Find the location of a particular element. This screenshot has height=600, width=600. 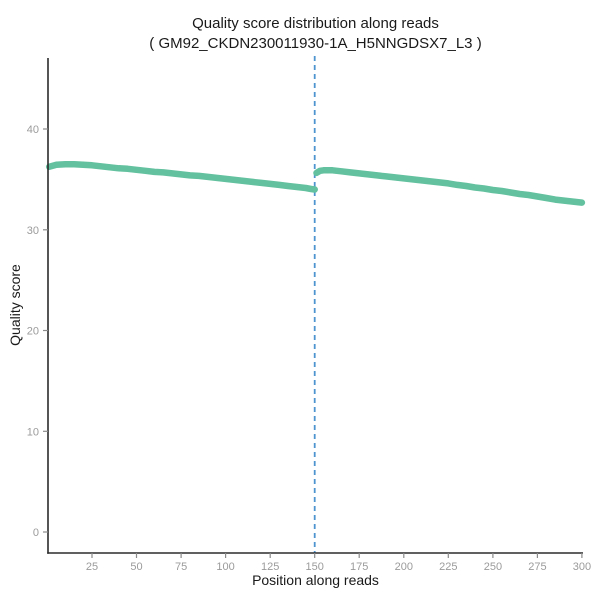

chart-title: Quality score distribution along reads is located at coordinates (315, 23).